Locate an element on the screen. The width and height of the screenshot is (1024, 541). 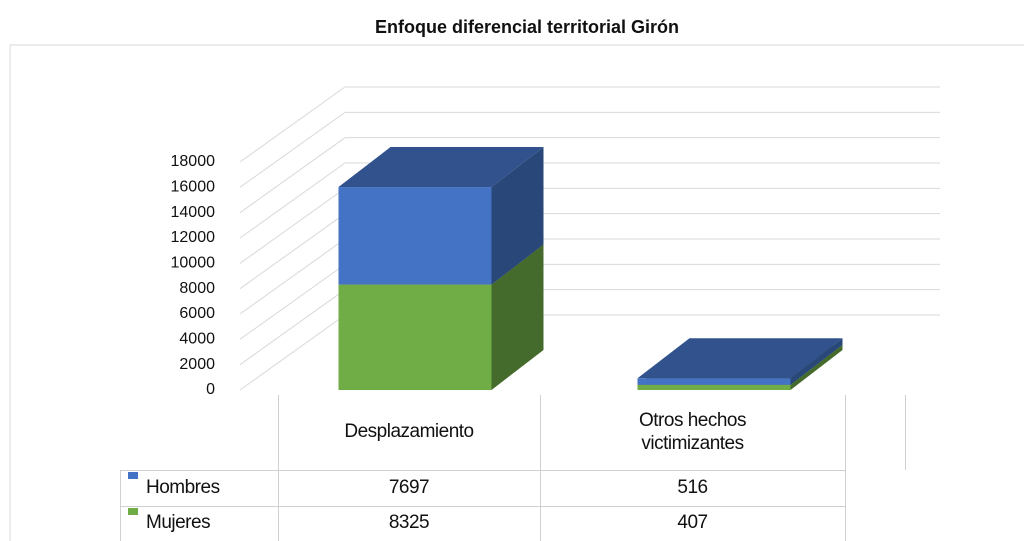
table-header: Desplazamiento is located at coordinates (409, 432).